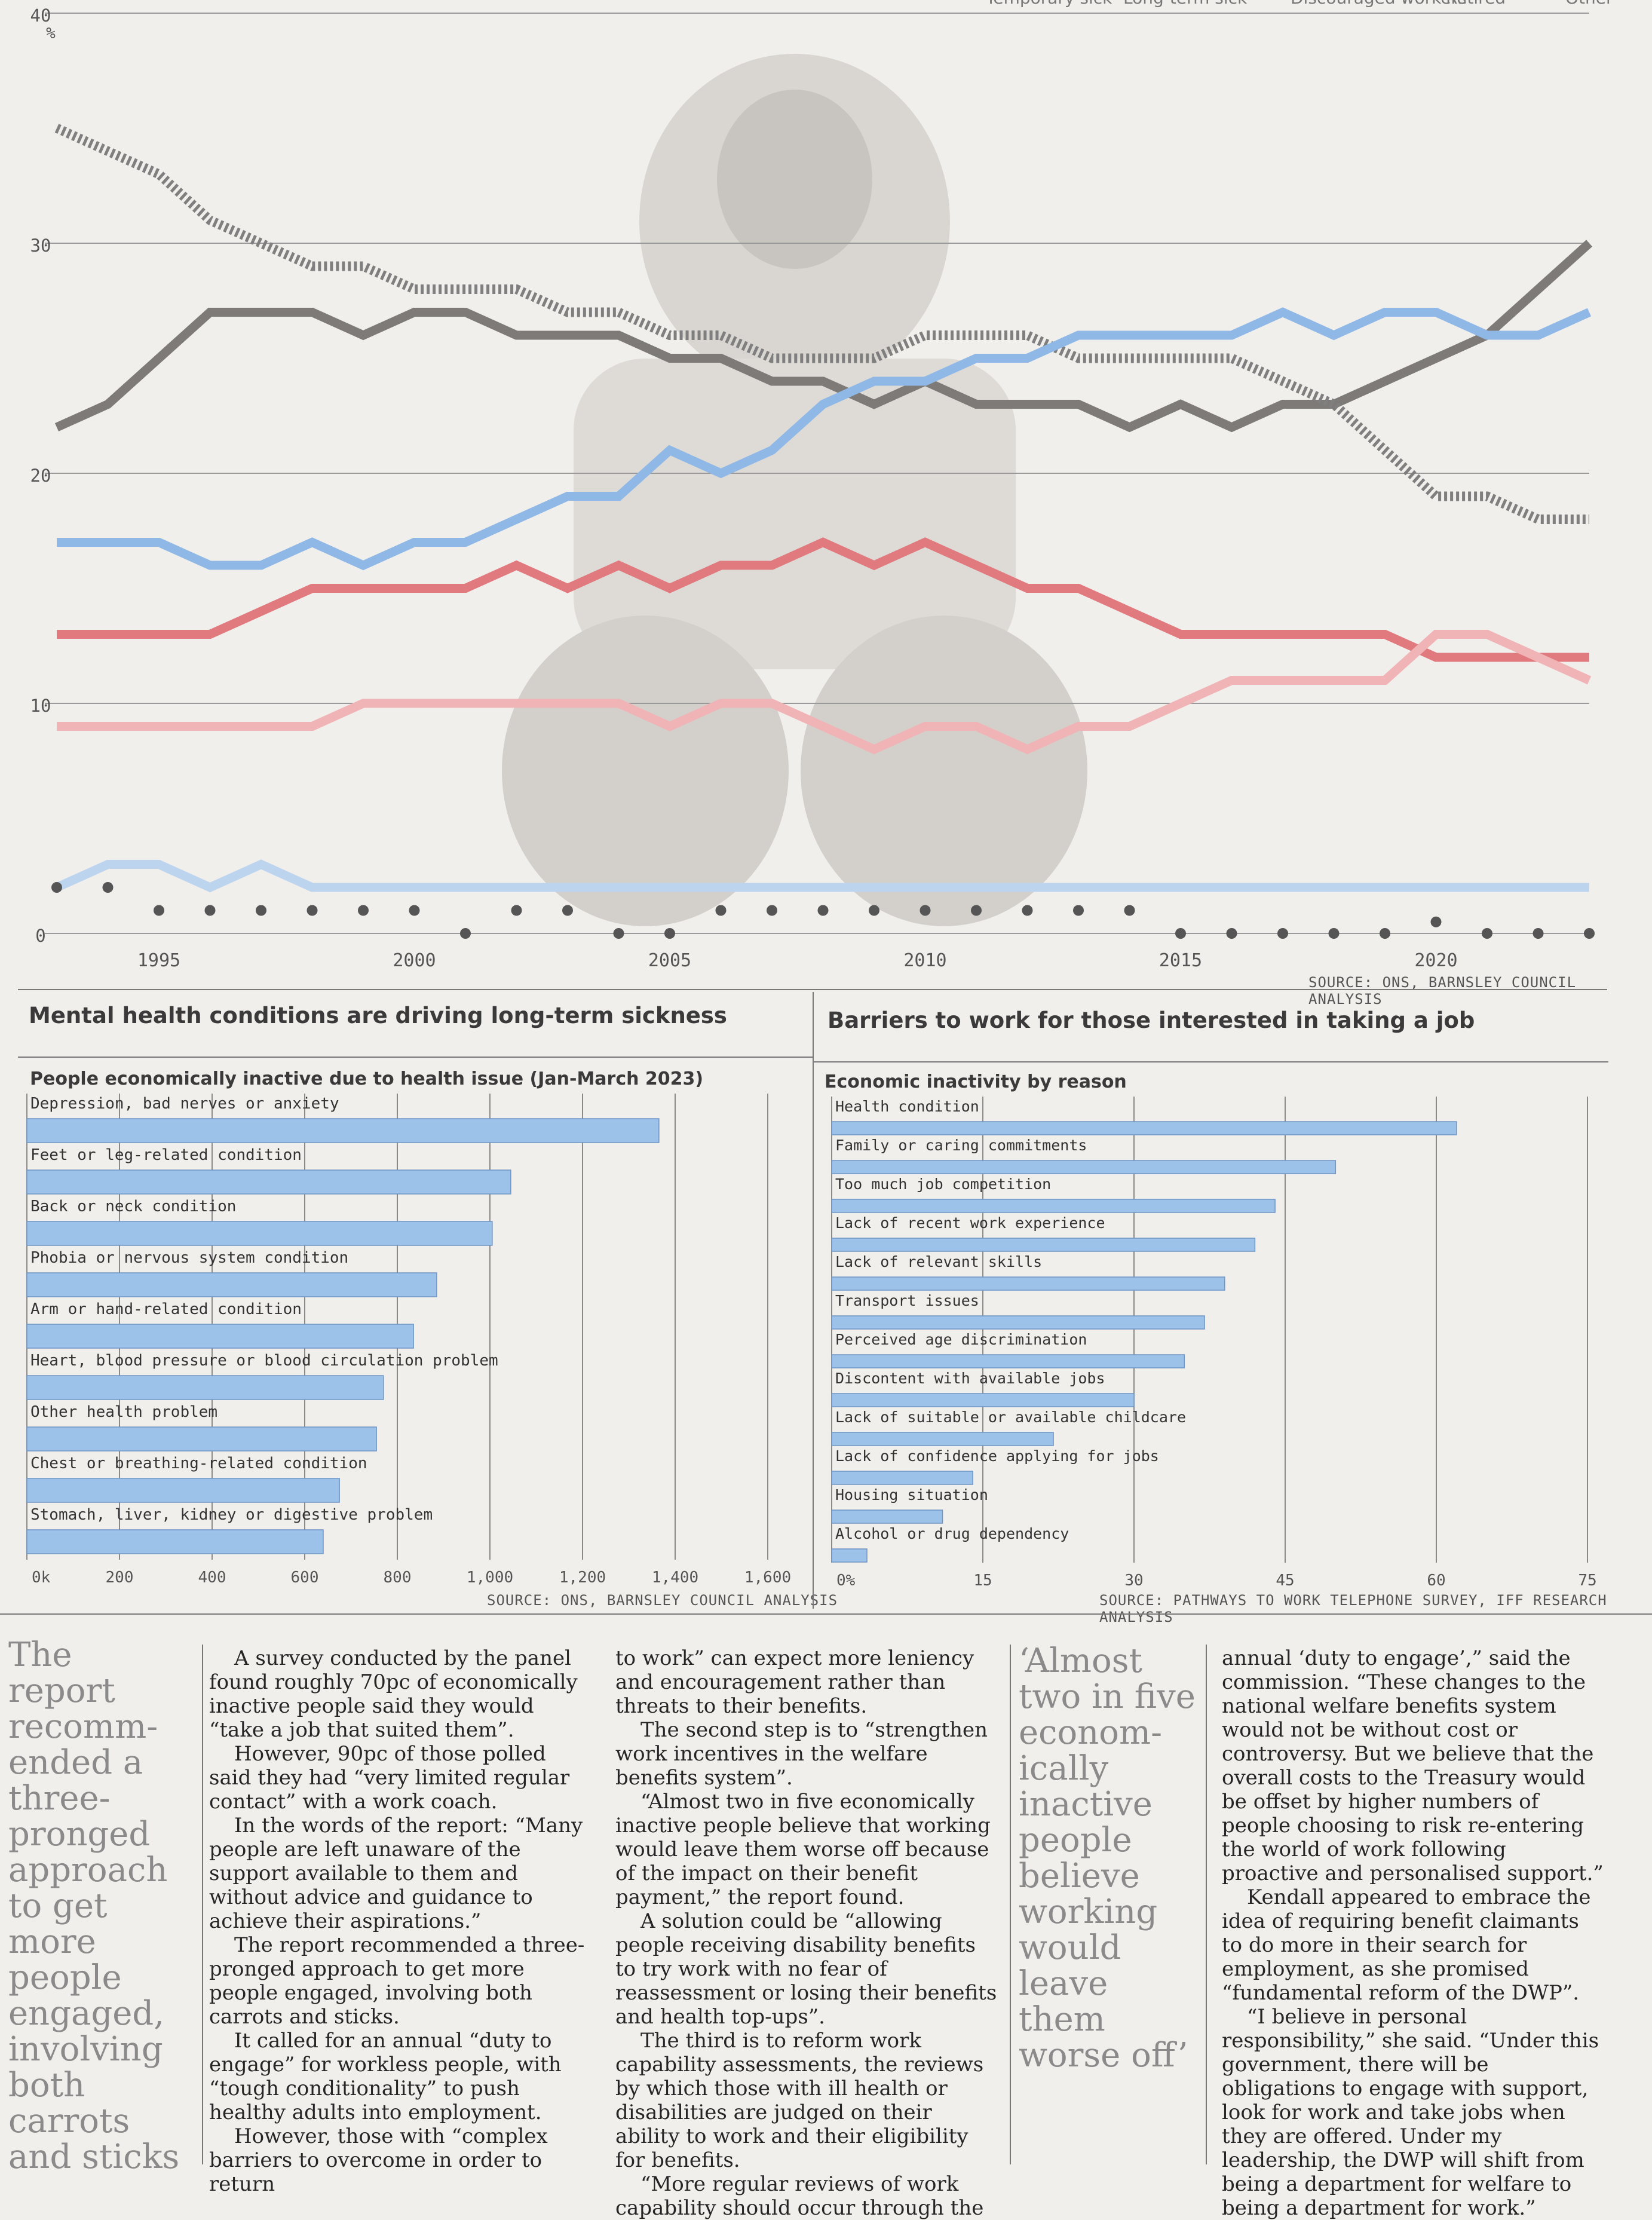 The width and height of the screenshot is (1652, 2220). What do you see at coordinates (41, 1578) in the screenshot?
I see `x-tick-label: 0k` at bounding box center [41, 1578].